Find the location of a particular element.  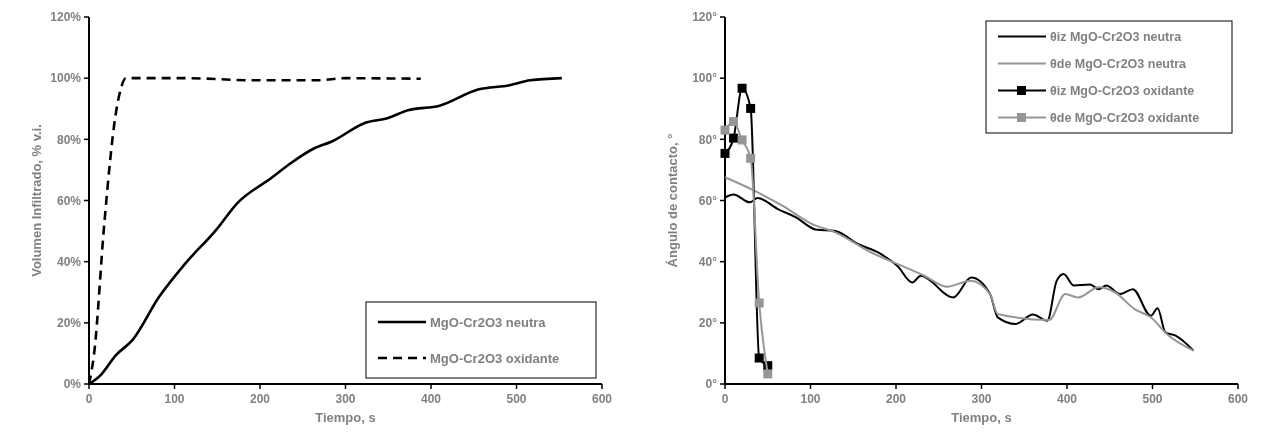

y-tick-label: 0% is located at coordinates (72, 384).